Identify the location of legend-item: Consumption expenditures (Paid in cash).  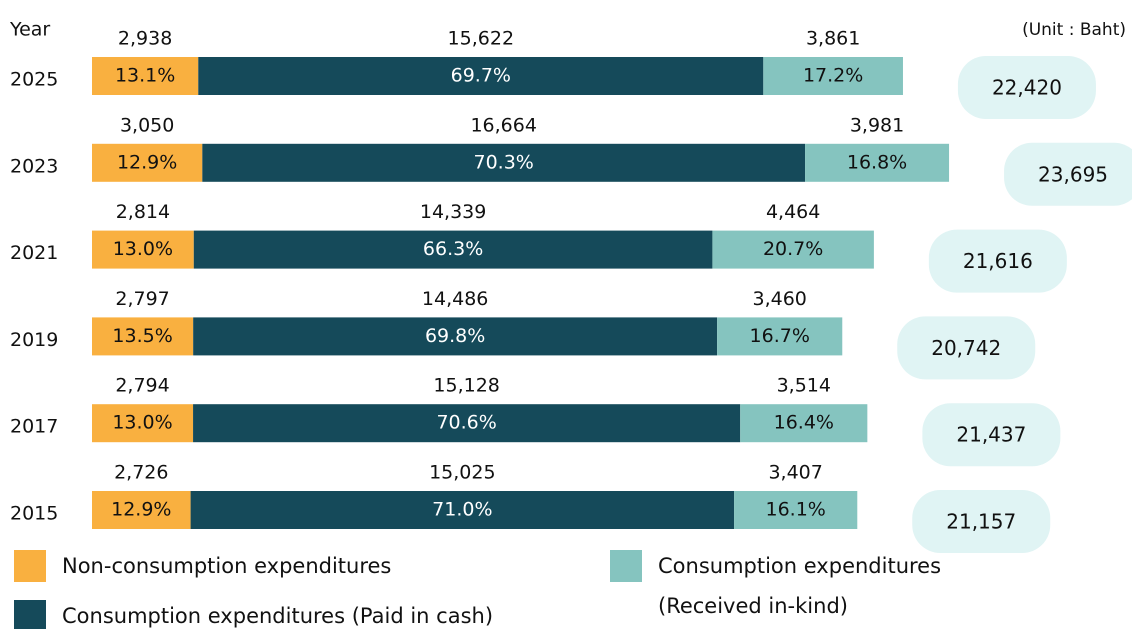
(318, 614).